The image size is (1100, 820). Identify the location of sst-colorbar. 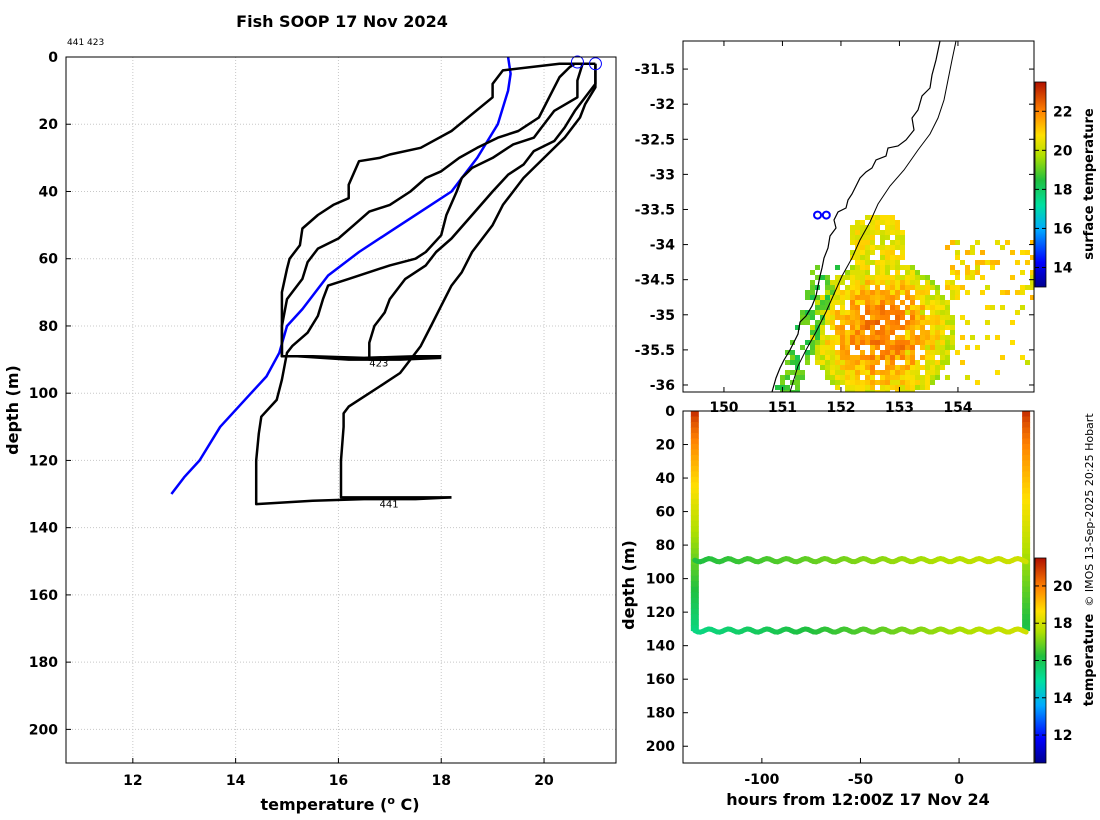
(1040, 184).